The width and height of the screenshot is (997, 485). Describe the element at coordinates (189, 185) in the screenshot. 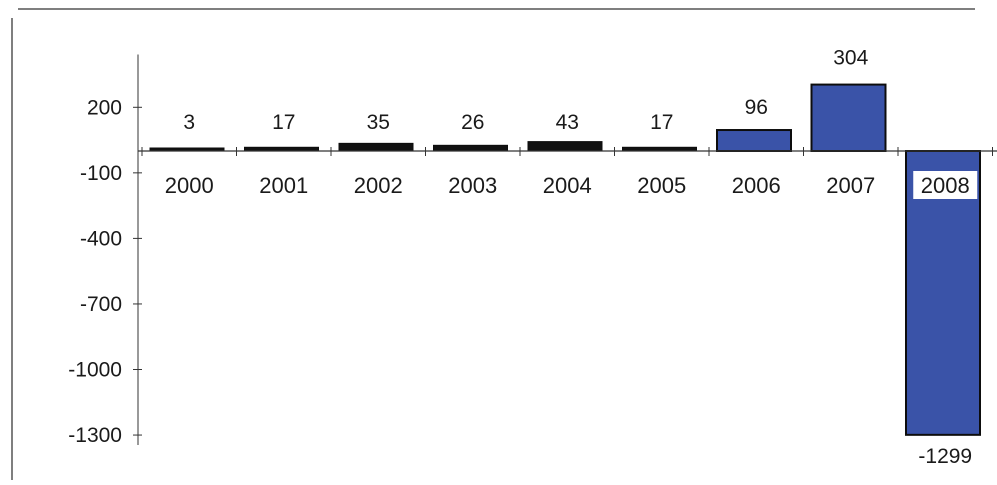

I see `category-label: 2000` at that location.